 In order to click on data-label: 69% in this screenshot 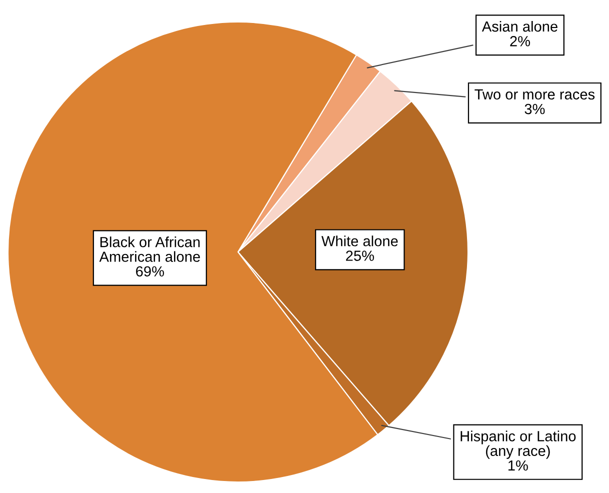, I will do `click(150, 271)`.